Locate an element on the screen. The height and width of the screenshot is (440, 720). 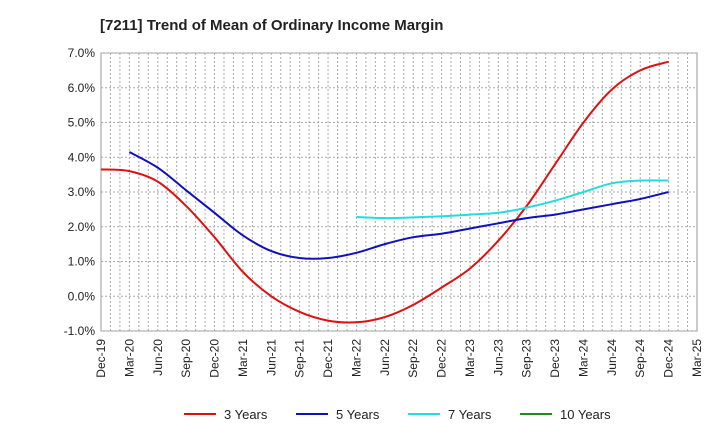
x-tick-label: Jun-21 is located at coordinates (271, 357).